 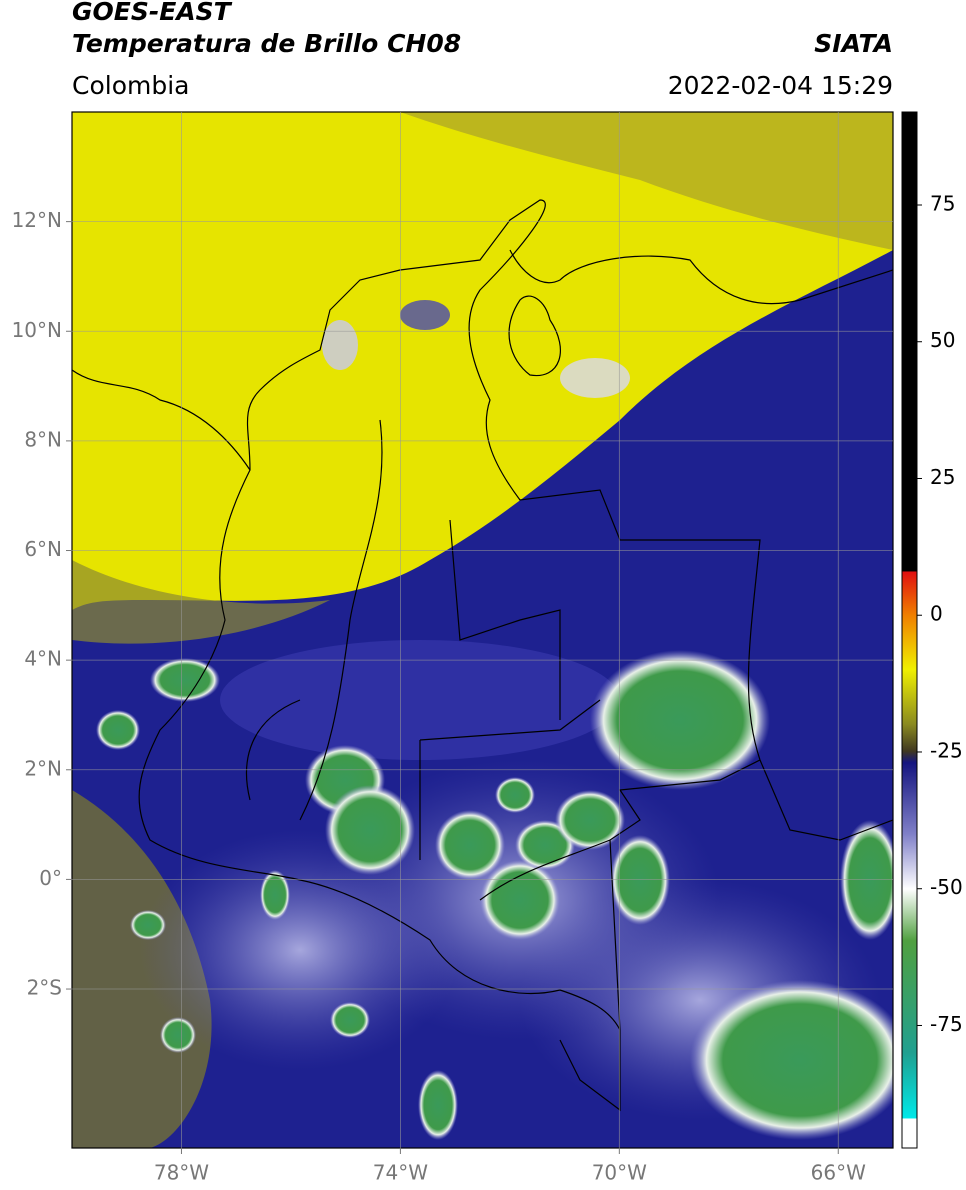 What do you see at coordinates (50, 878) in the screenshot?
I see `y-tick-label: 0°` at bounding box center [50, 878].